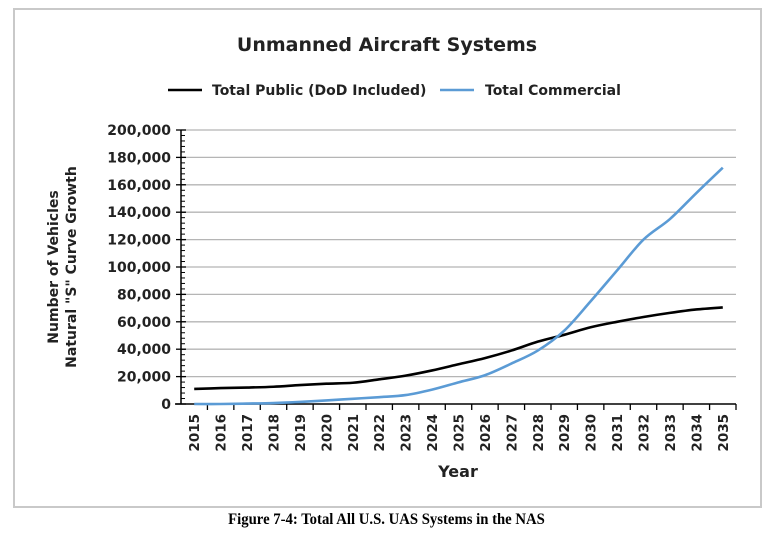 The width and height of the screenshot is (773, 544). I want to click on x-tick-label: 2021, so click(354, 433).